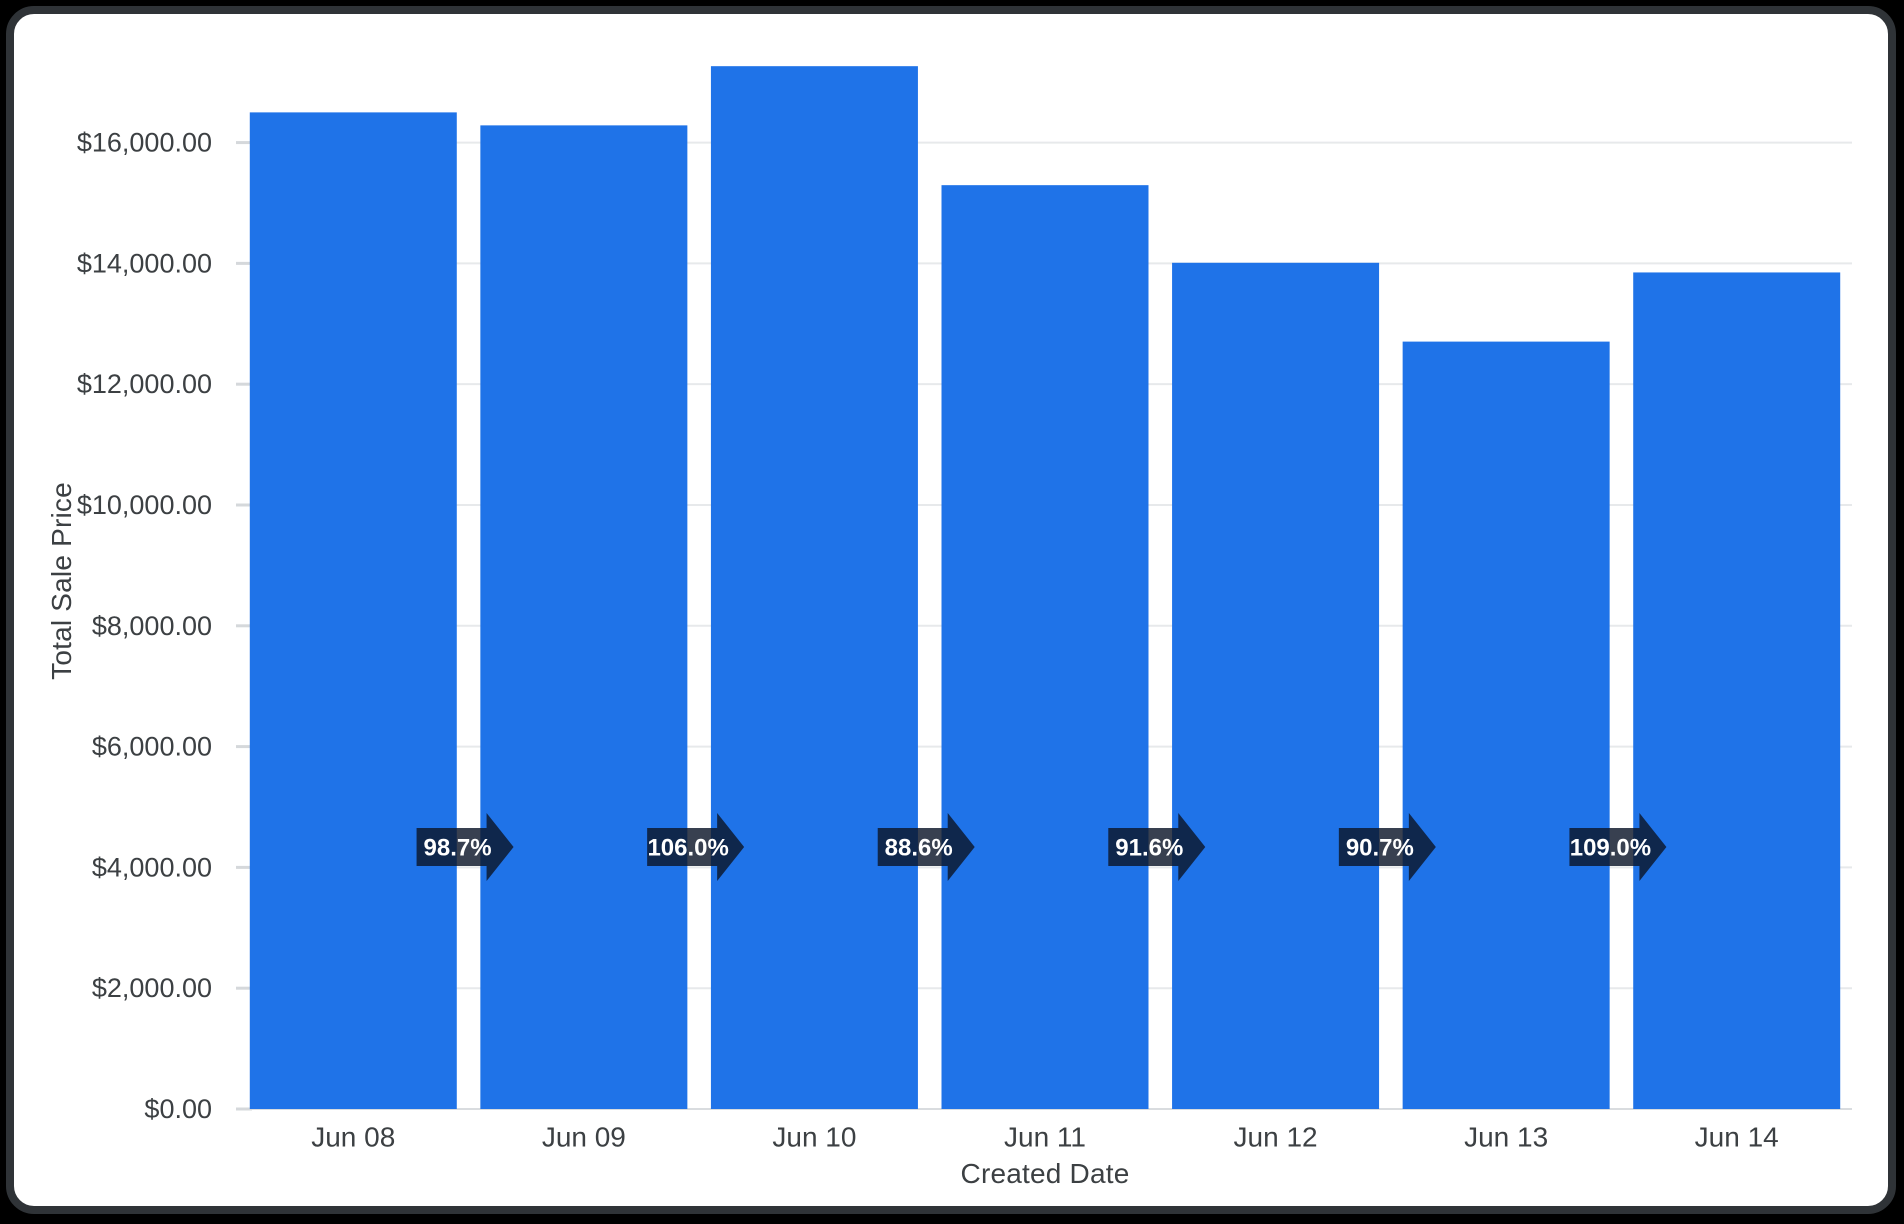 The image size is (1904, 1224). What do you see at coordinates (584, 1137) in the screenshot?
I see `x-tick-label: Jun 09` at bounding box center [584, 1137].